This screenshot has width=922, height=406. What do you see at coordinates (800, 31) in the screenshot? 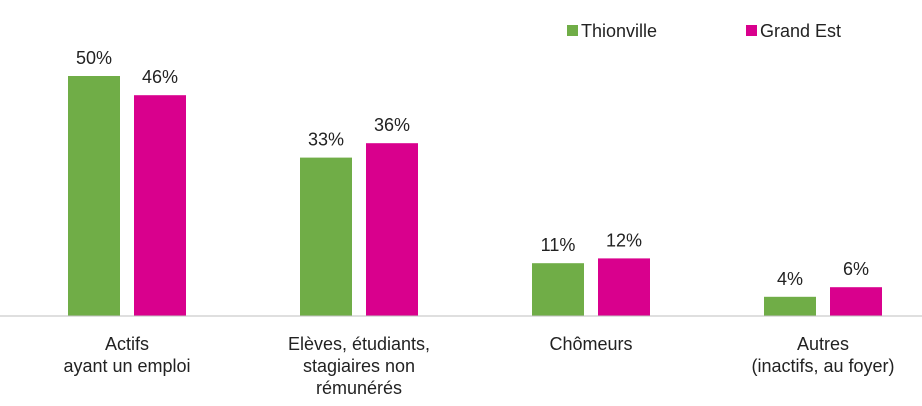
I see `legend-label: Grand Est` at bounding box center [800, 31].